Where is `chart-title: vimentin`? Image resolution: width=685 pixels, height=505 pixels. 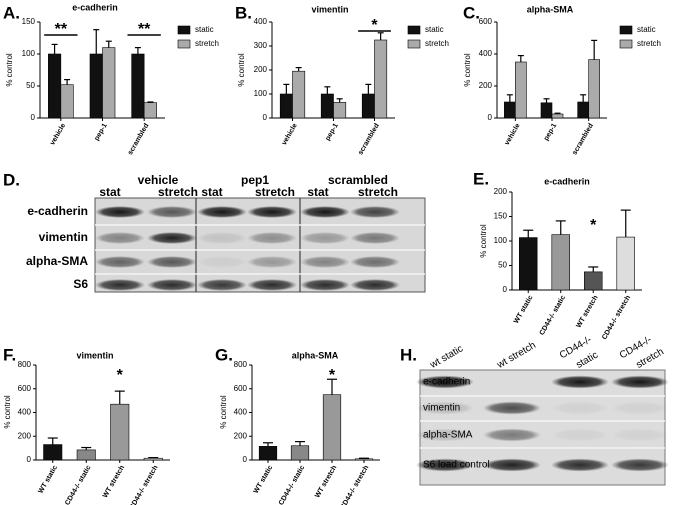
chart-title: vimentin is located at coordinates (329, 9).